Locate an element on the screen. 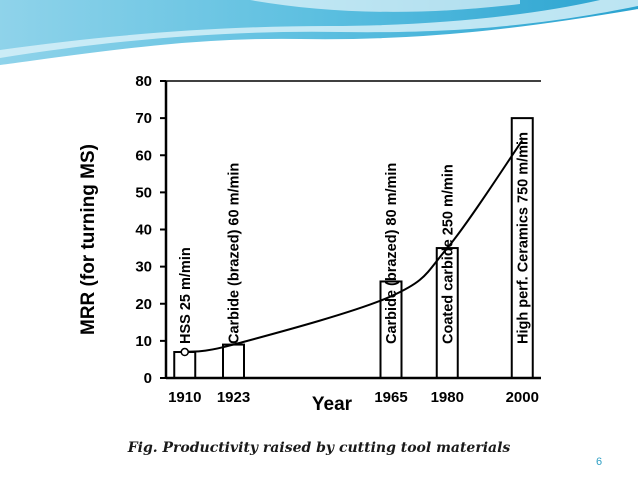 This screenshot has height=478, width=638. bar-label-1910: HSS 25 m/min is located at coordinates (186, 295).